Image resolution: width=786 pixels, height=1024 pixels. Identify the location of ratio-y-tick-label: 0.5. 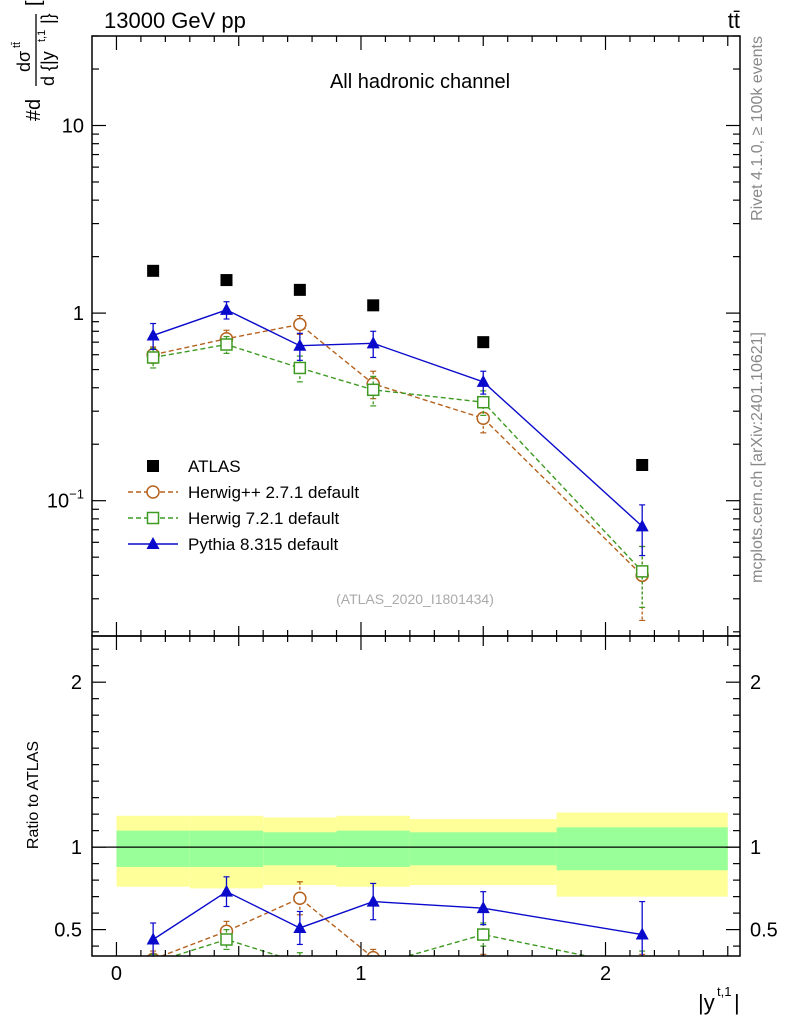
(68, 931).